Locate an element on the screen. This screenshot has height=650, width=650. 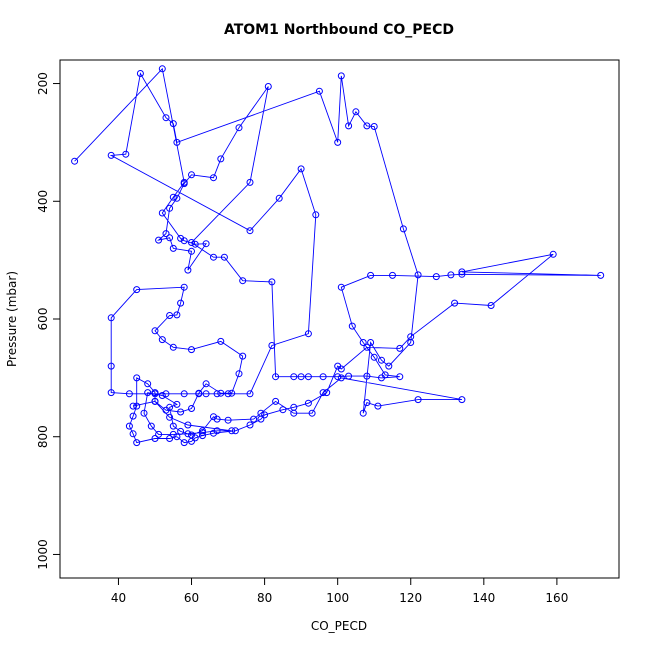
y-tick-label: 800 is located at coordinates (43, 436).